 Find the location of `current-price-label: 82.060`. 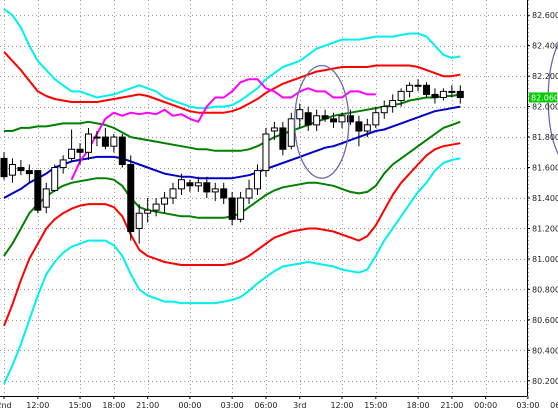

current-price-label: 82.060 is located at coordinates (544, 97).